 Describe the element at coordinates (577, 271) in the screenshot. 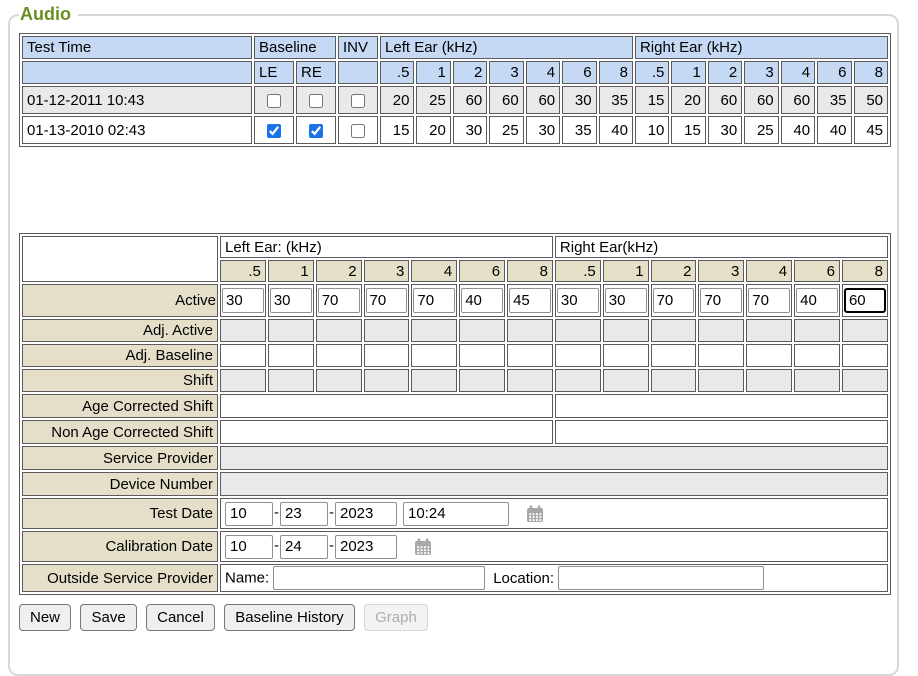

I see `detail-freq-header-right-.5: .5` at that location.